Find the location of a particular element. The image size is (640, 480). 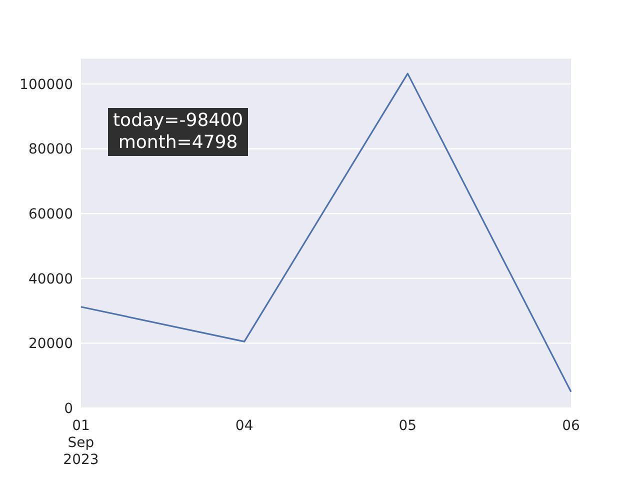

x-tick-label: 04 is located at coordinates (244, 426).